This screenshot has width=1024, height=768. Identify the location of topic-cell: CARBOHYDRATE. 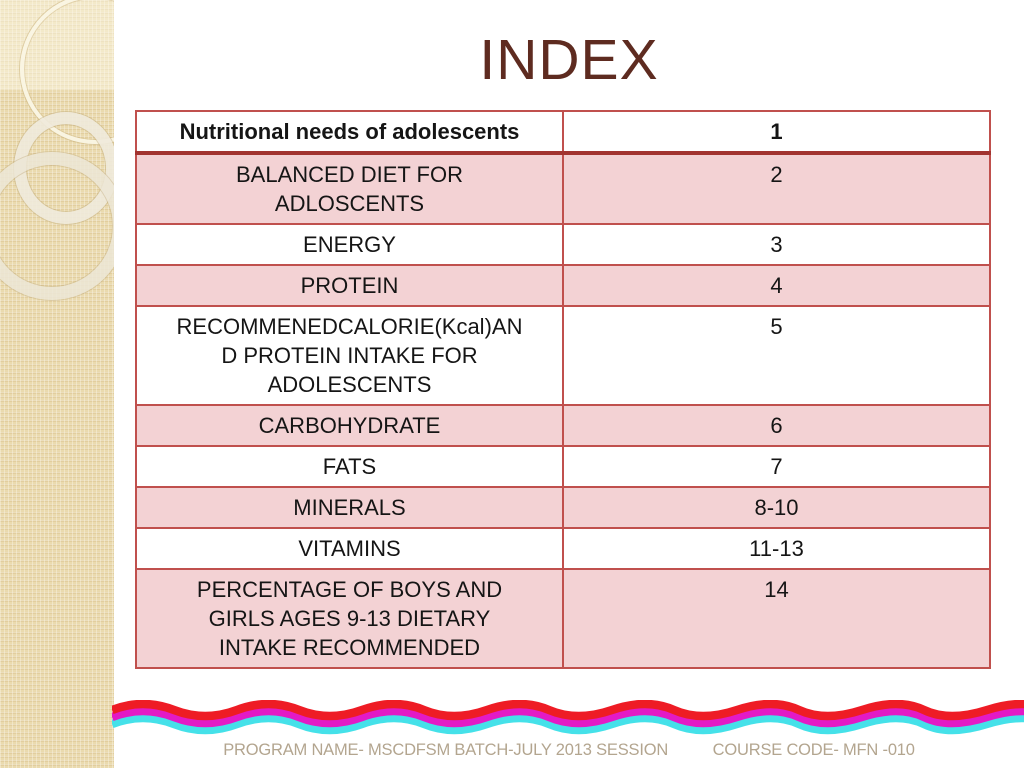
(349, 425).